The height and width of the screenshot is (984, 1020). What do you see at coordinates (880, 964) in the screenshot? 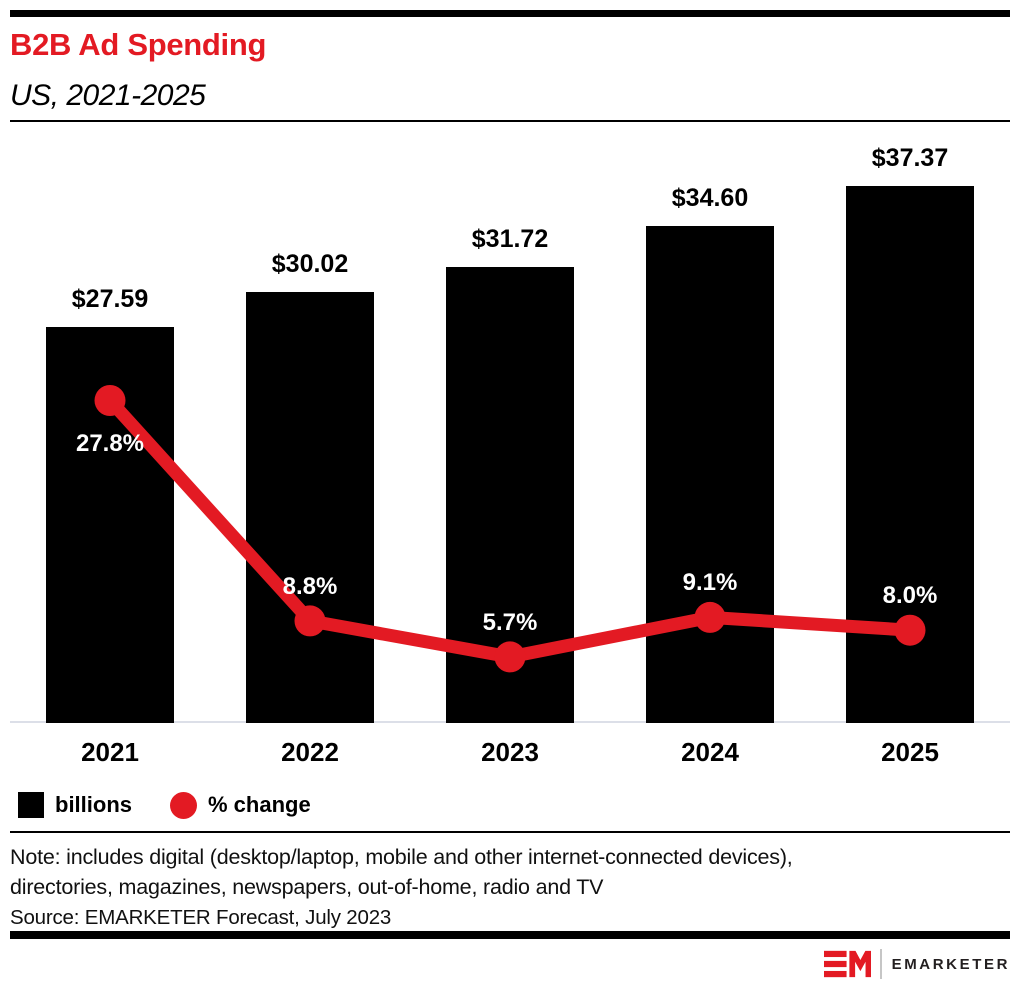
I see `brand-divider` at bounding box center [880, 964].